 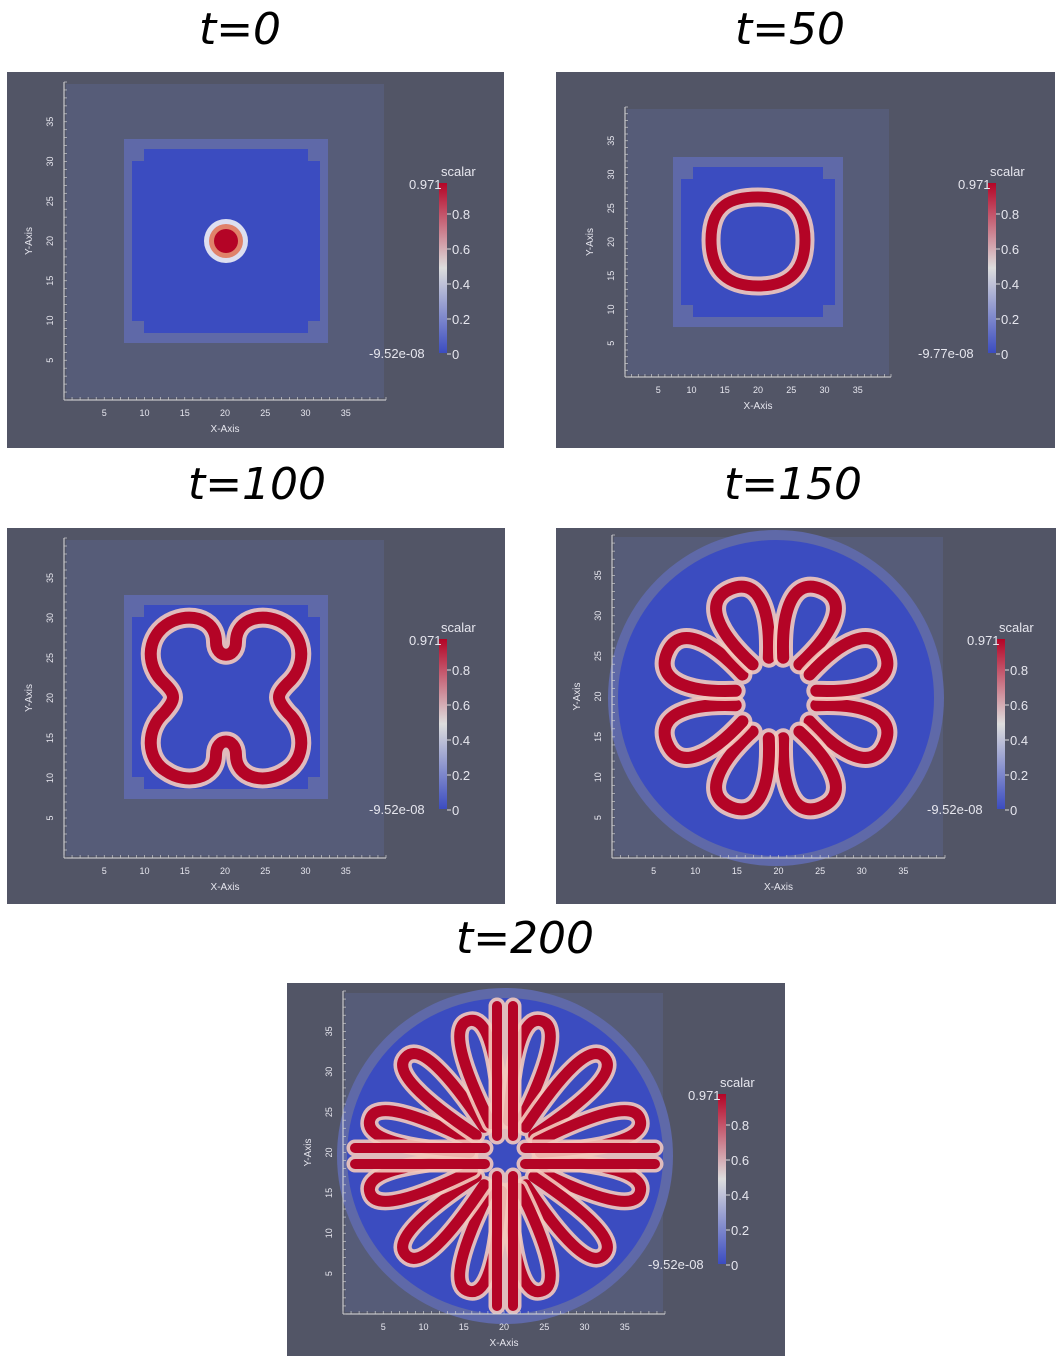 What do you see at coordinates (946, 353) in the screenshot?
I see `colorbar-min-label: -9.77e-08` at bounding box center [946, 353].